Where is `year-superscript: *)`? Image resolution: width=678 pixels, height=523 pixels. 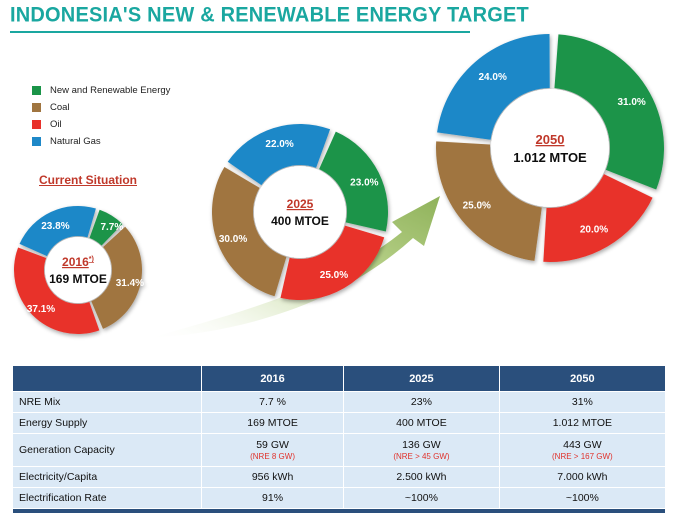 year-superscript: *) is located at coordinates (92, 258).